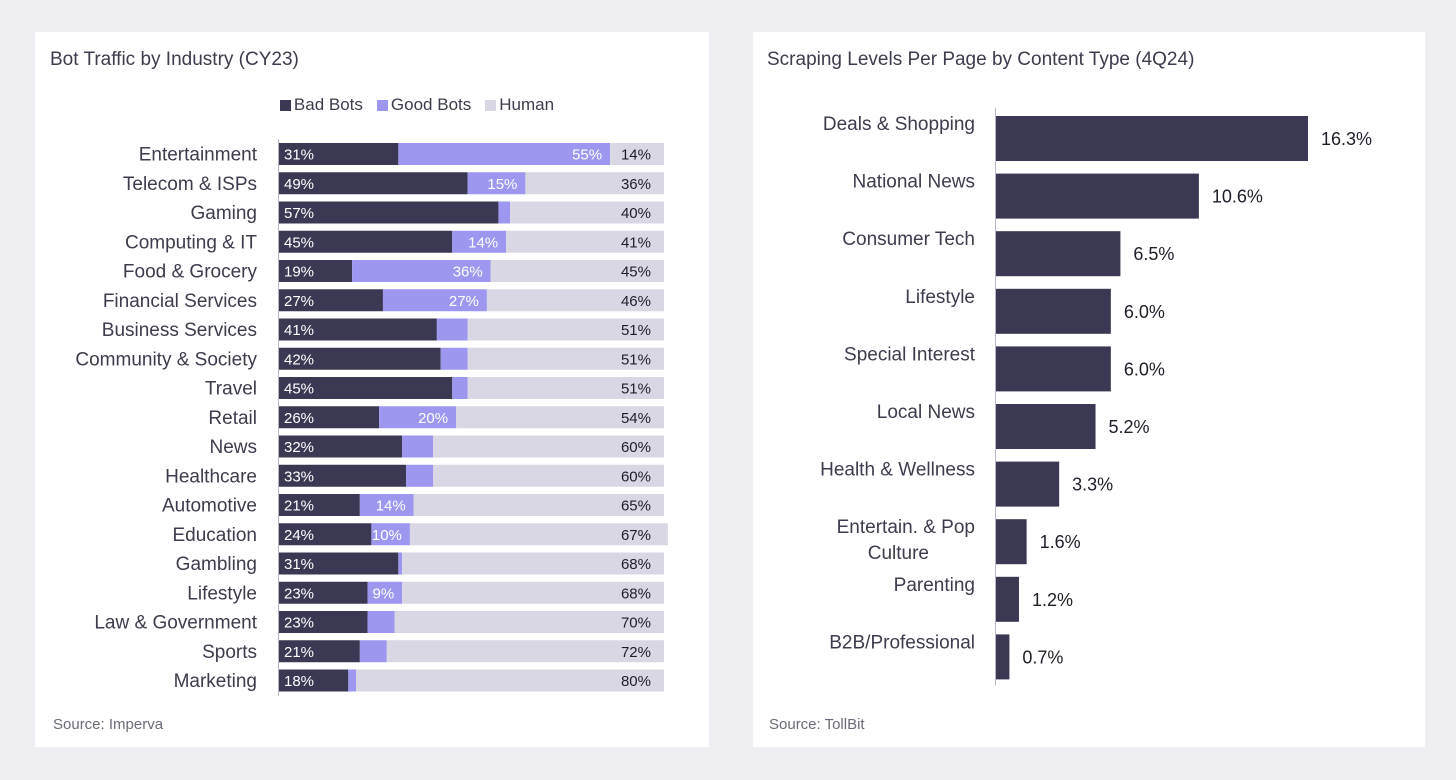 Image resolution: width=1456 pixels, height=780 pixels. Describe the element at coordinates (231, 389) in the screenshot. I see `category-label-travel: Travel` at that location.